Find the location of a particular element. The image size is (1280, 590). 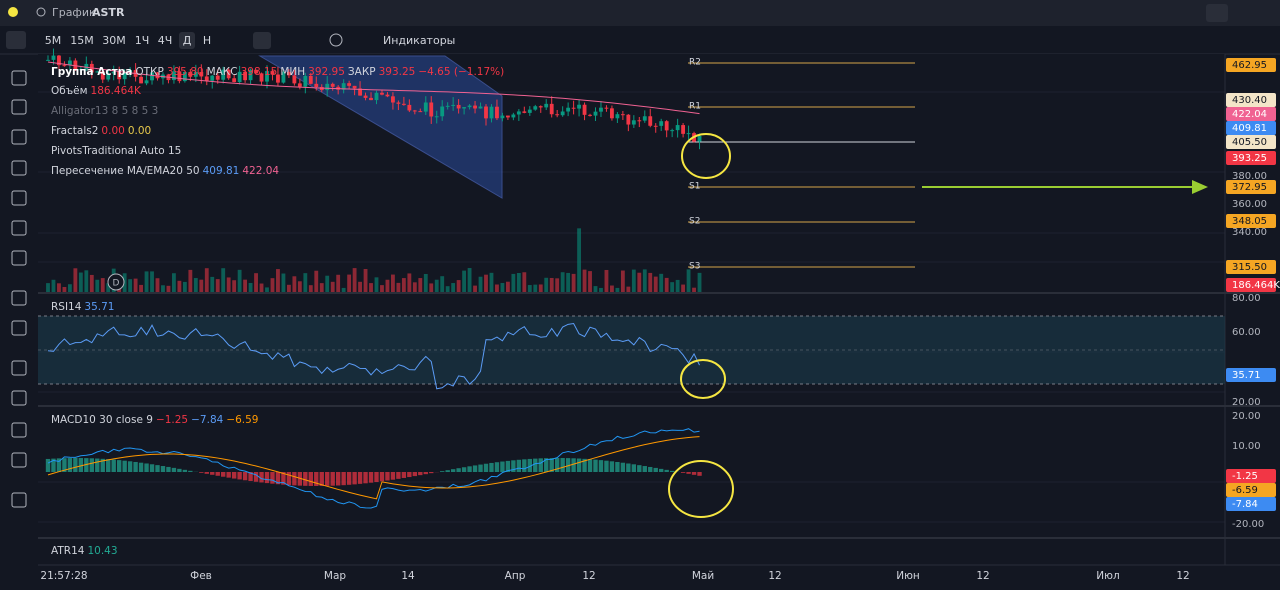

interval-button: 1Ч is located at coordinates (142, 40).